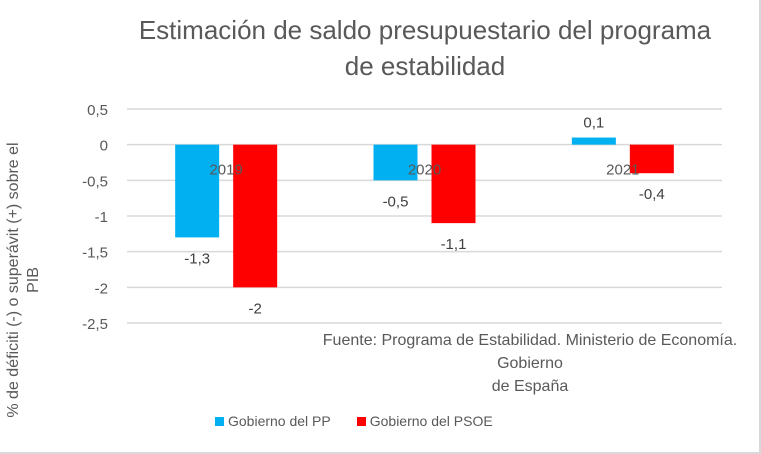  I want to click on legend-item-psoe: Gobierno del PSOE, so click(424, 421).